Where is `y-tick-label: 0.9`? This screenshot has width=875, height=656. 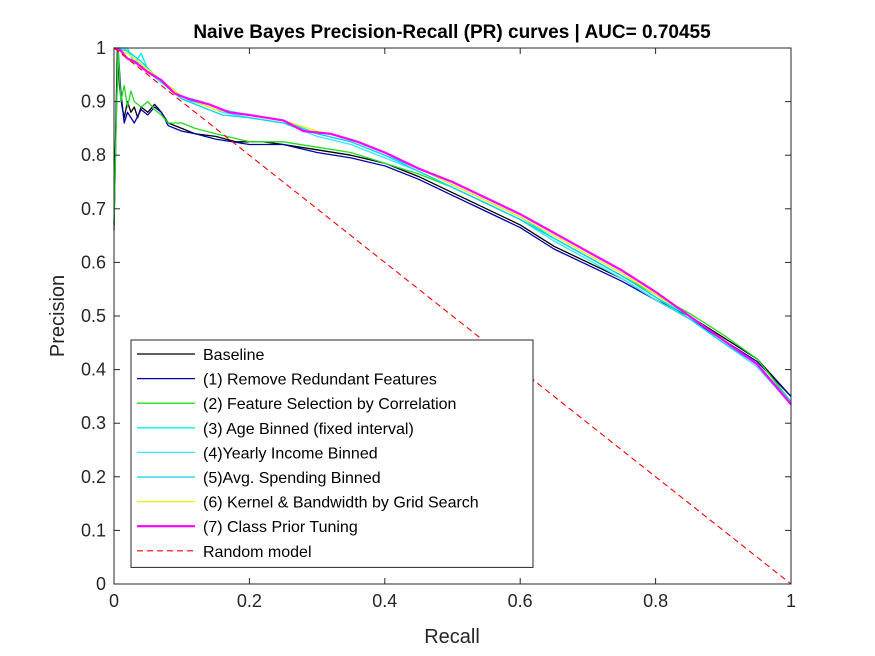
y-tick-label: 0.9 is located at coordinates (93, 102).